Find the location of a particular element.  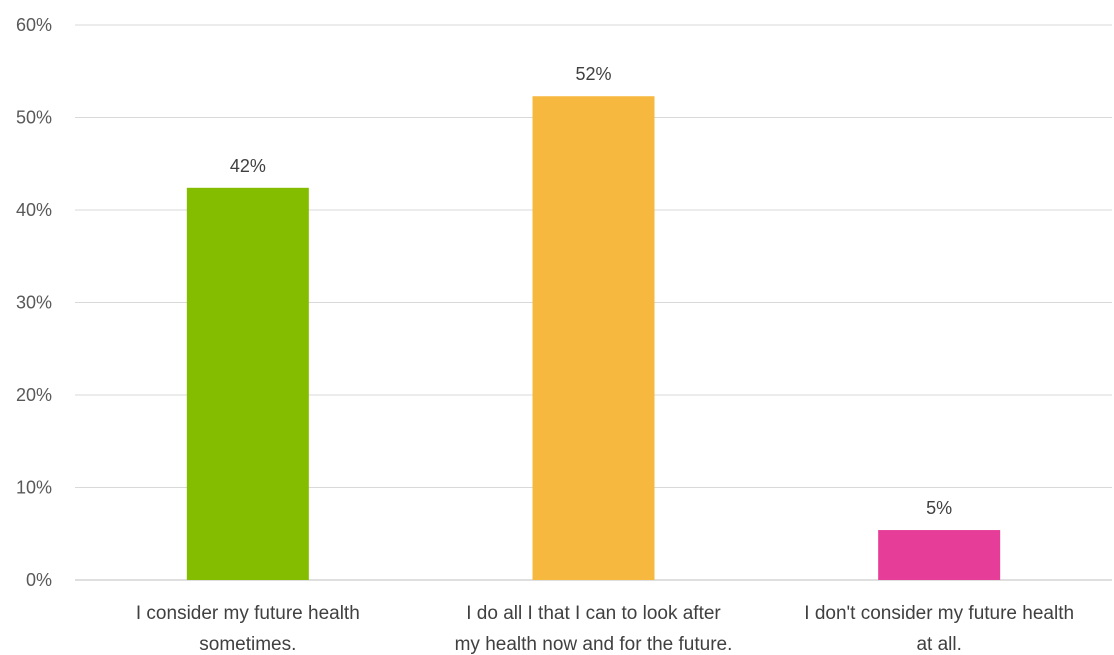

category-label: sometimes. is located at coordinates (247, 644).